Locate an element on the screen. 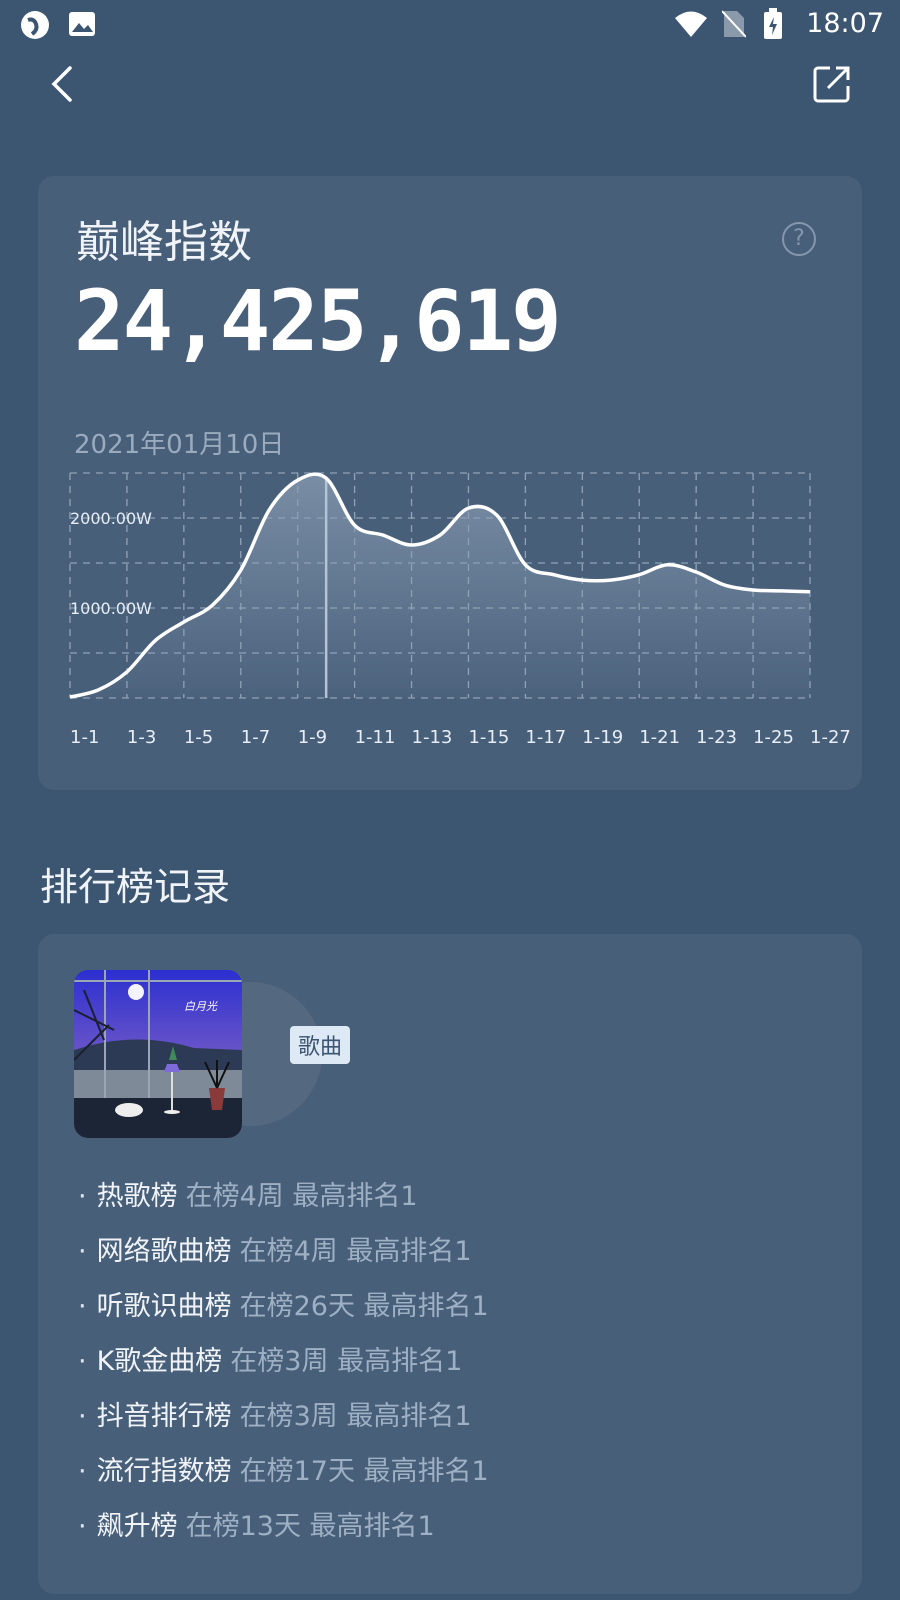  x-tick-label: 1-11 is located at coordinates (375, 737).